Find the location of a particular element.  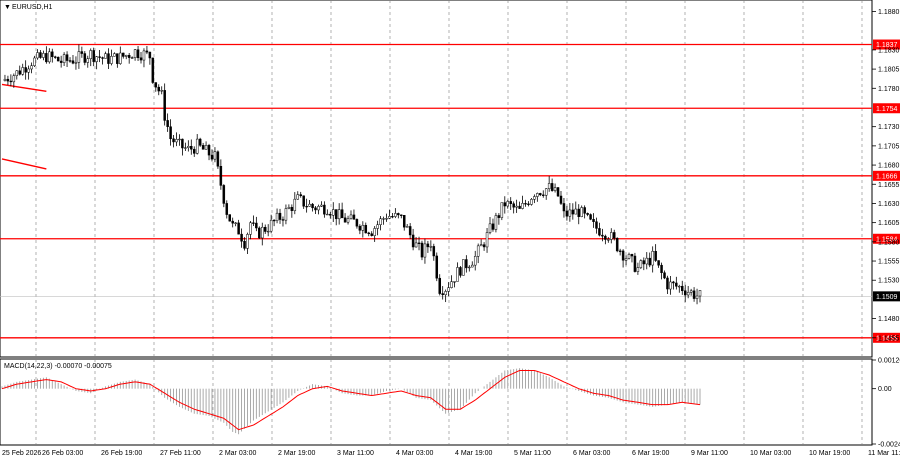

dropdown-triangle-icon: ▼ is located at coordinates (7, 7).